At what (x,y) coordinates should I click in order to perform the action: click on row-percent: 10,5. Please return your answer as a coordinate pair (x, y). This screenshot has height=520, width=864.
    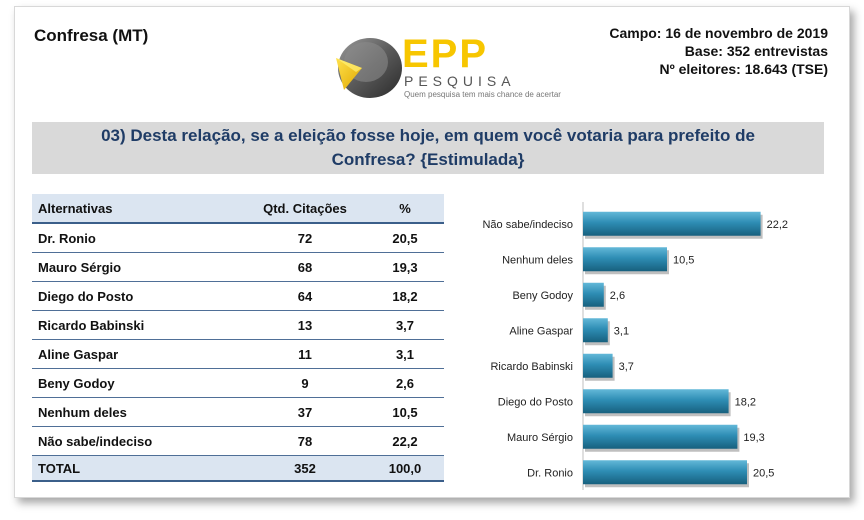
    Looking at the image, I should click on (405, 412).